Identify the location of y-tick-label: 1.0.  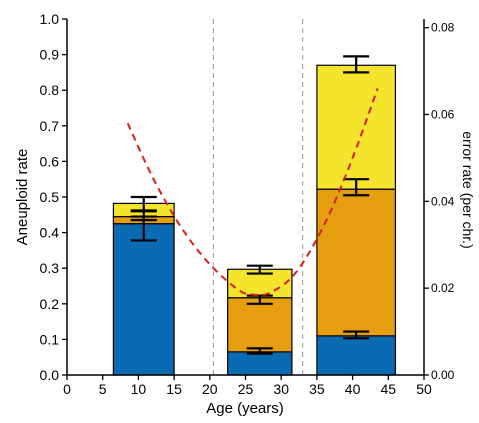
(50, 19).